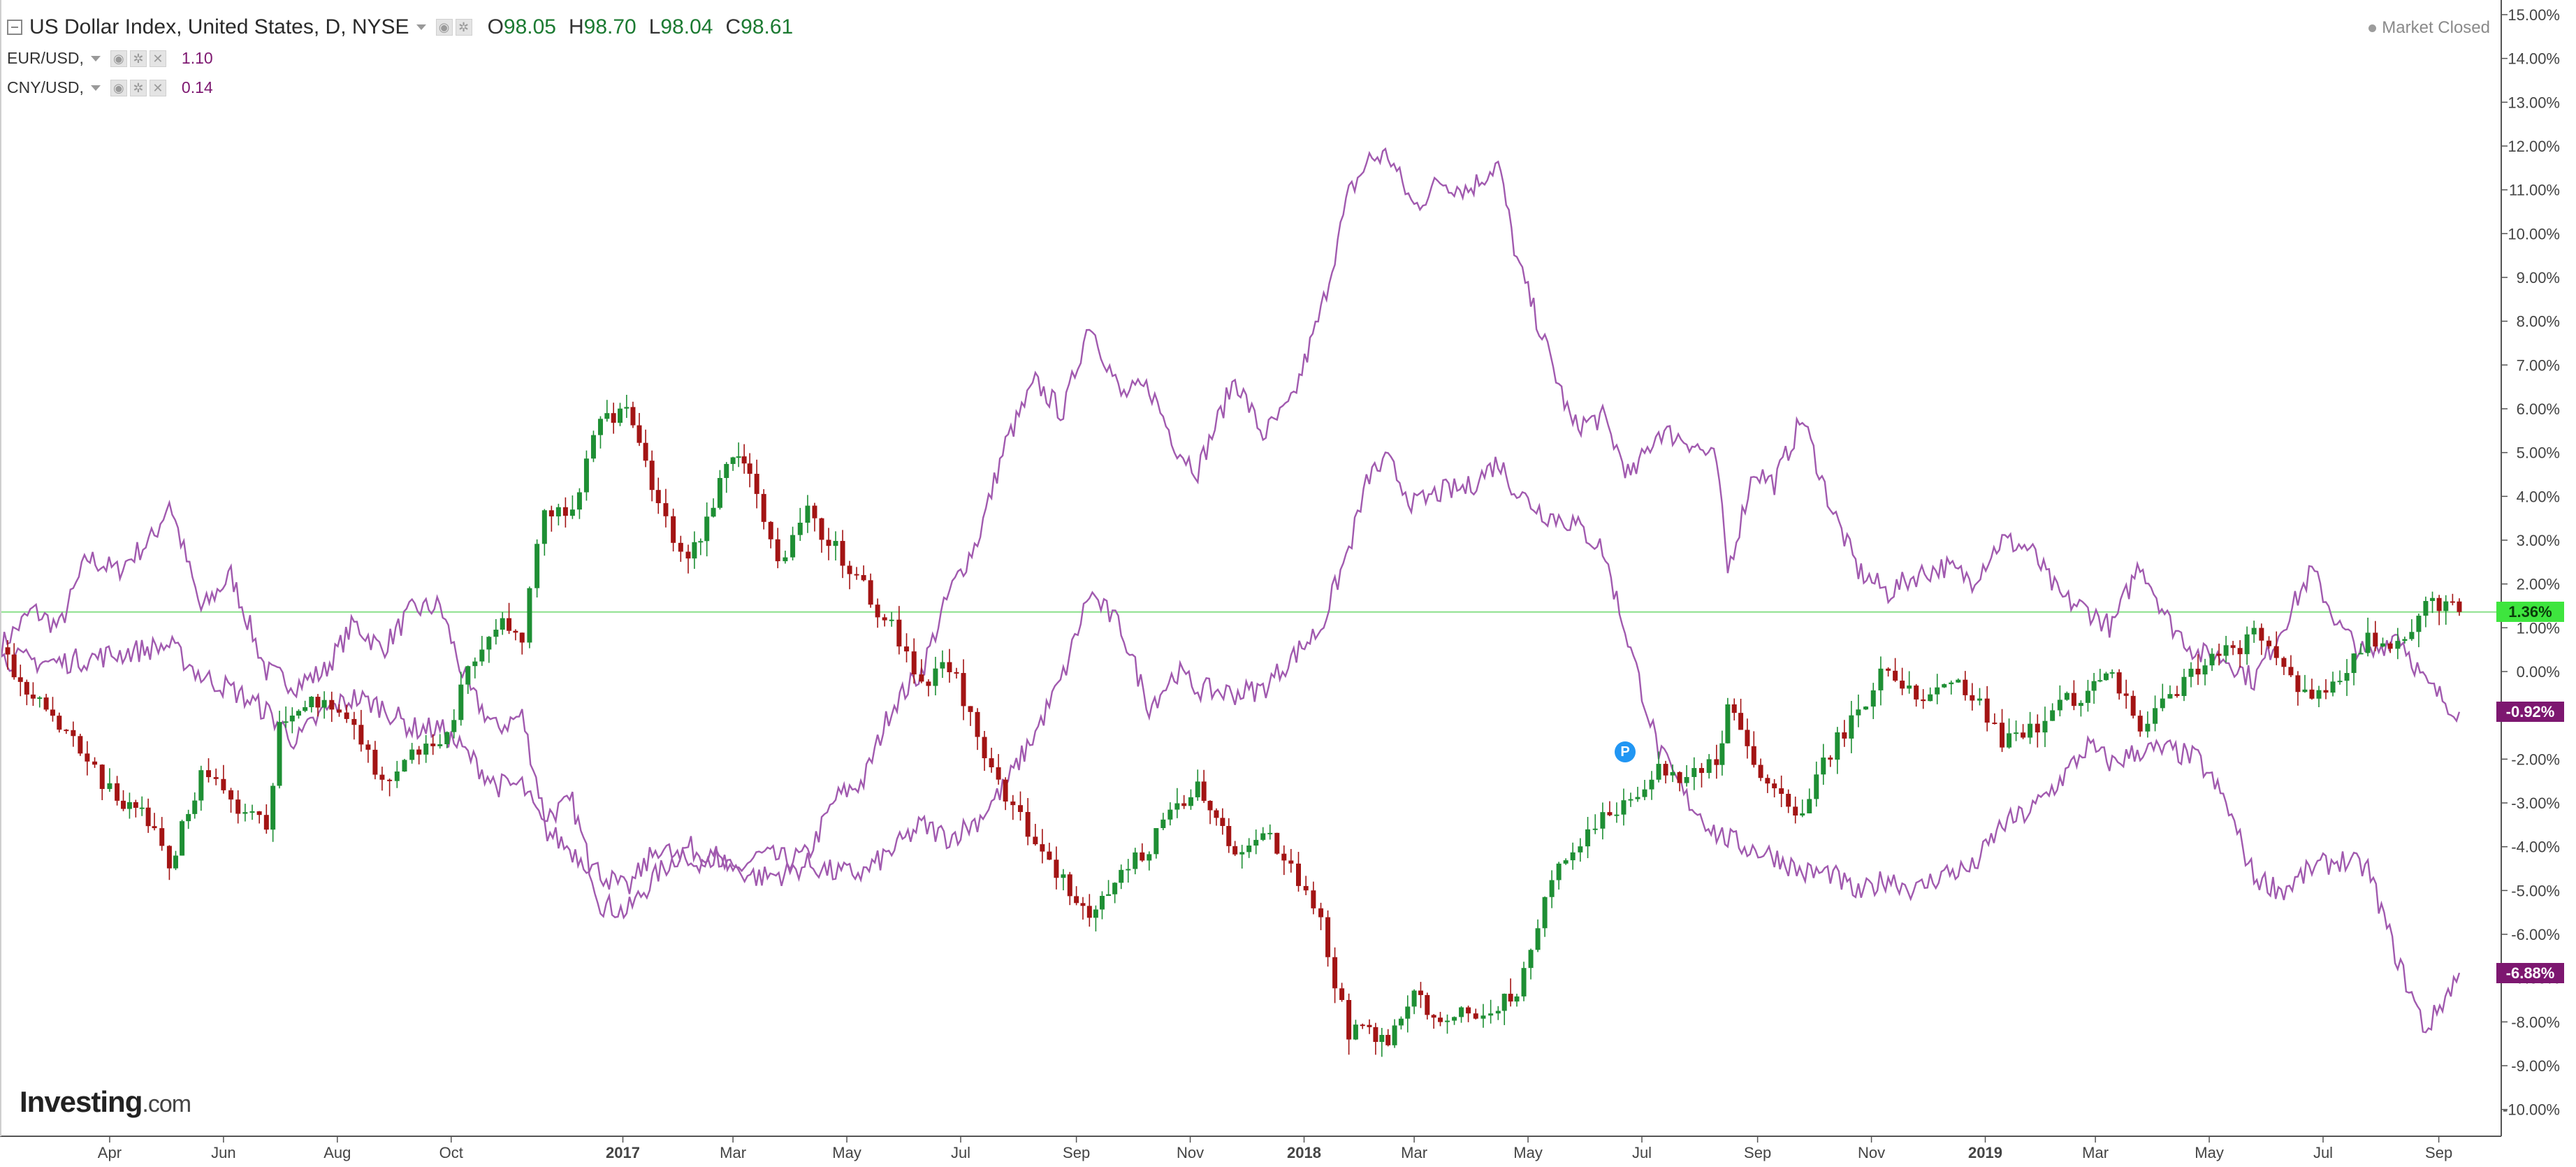 Image resolution: width=2576 pixels, height=1167 pixels. What do you see at coordinates (495, 27) in the screenshot?
I see `open-label: O` at bounding box center [495, 27].